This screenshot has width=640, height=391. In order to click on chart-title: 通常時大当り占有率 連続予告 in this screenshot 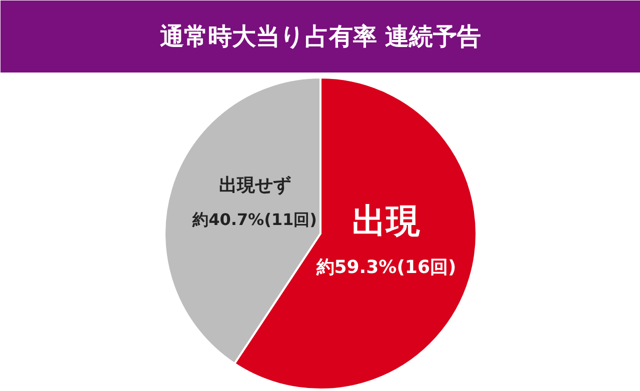, I will do `click(320, 36)`.